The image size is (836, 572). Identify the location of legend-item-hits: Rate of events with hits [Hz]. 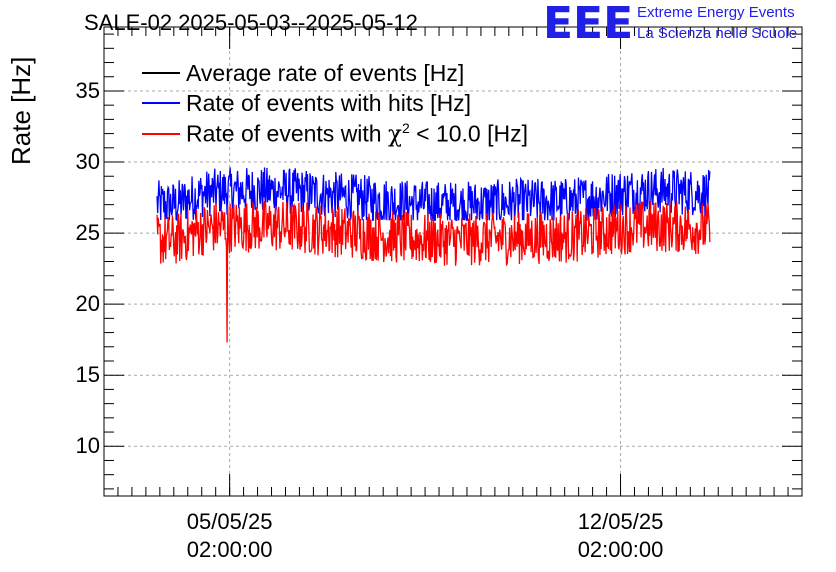
(306, 103).